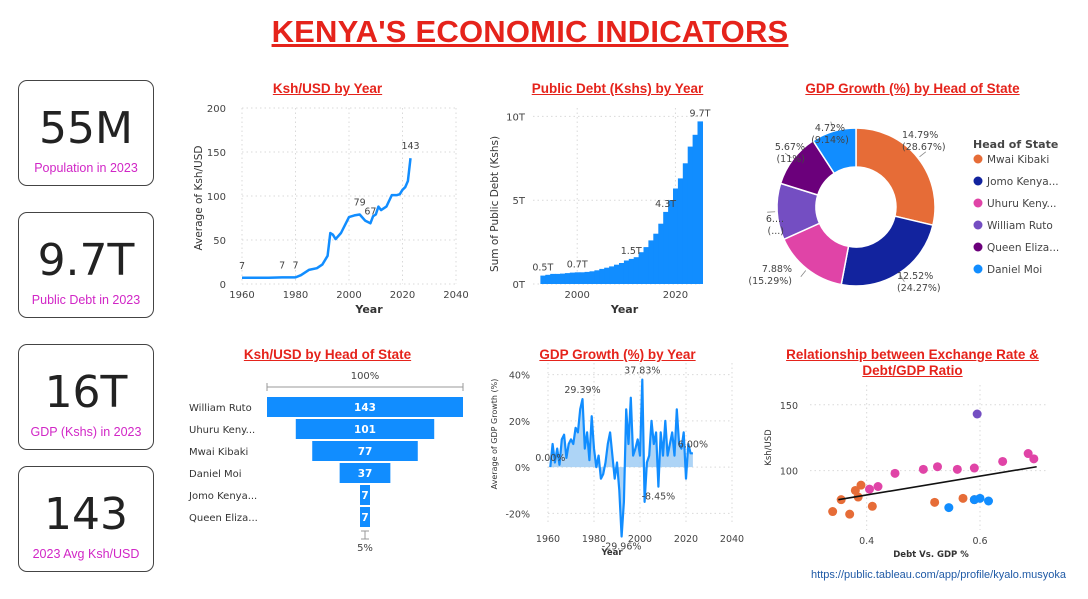 Image resolution: width=1088 pixels, height=599 pixels. Describe the element at coordinates (937, 483) in the screenshot. I see `trend-line` at that location.